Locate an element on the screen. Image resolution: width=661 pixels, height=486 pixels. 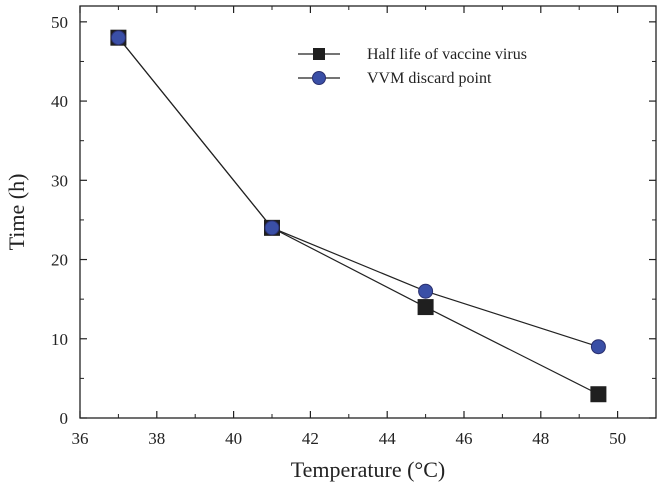
x-tick-label: 46 is located at coordinates (464, 438).